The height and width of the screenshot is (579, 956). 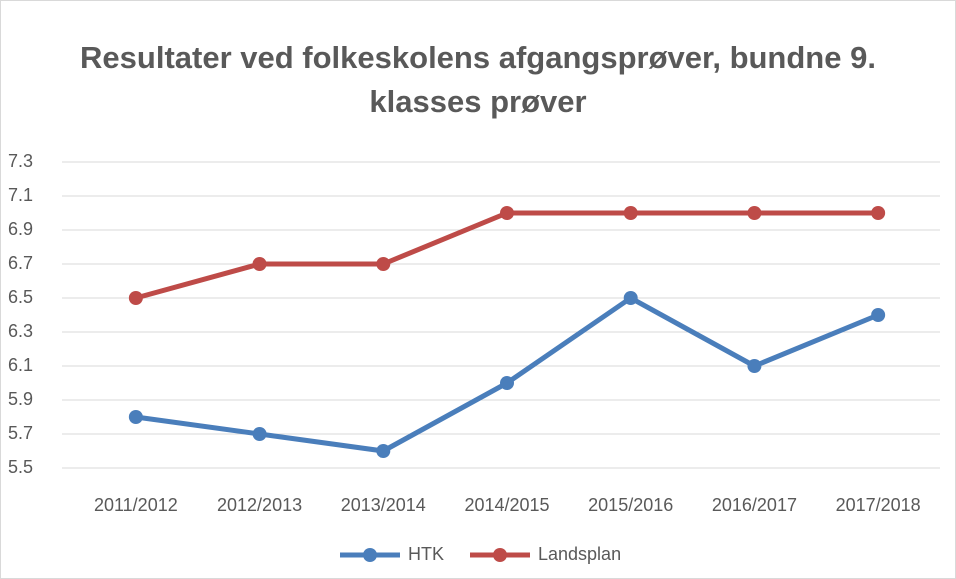 I want to click on x-tick-label: 2015/2016, so click(x=630, y=505).